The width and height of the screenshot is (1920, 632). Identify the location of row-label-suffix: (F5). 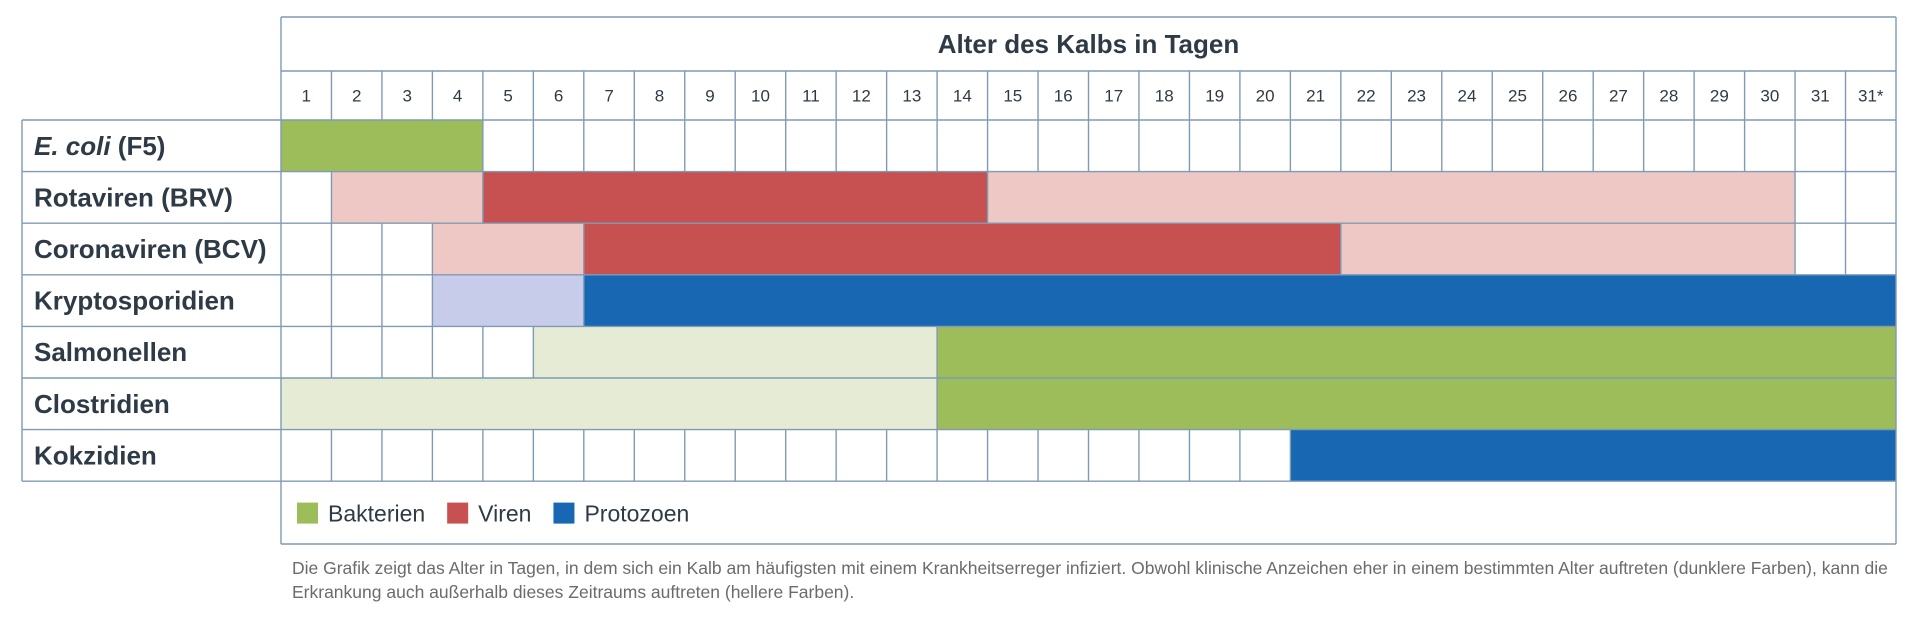
(138, 146).